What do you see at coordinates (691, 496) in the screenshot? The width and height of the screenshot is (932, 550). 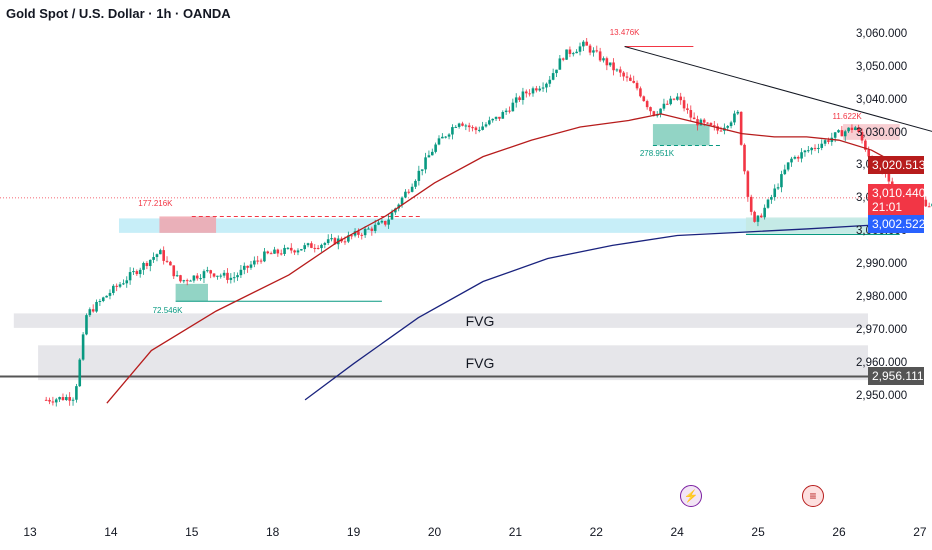 I see `lightning-icon: ⚡` at bounding box center [691, 496].